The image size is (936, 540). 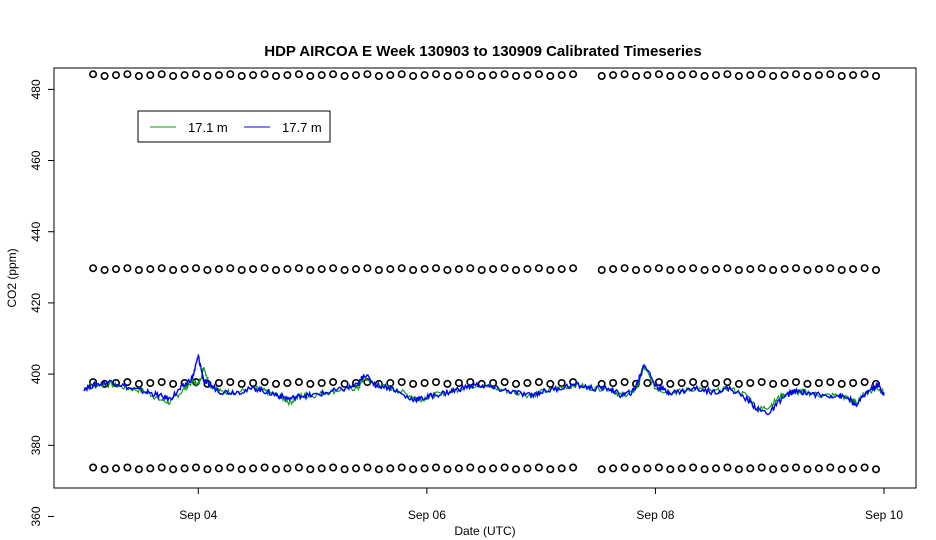 What do you see at coordinates (36, 89) in the screenshot?
I see `y-tick-label: 480` at bounding box center [36, 89].